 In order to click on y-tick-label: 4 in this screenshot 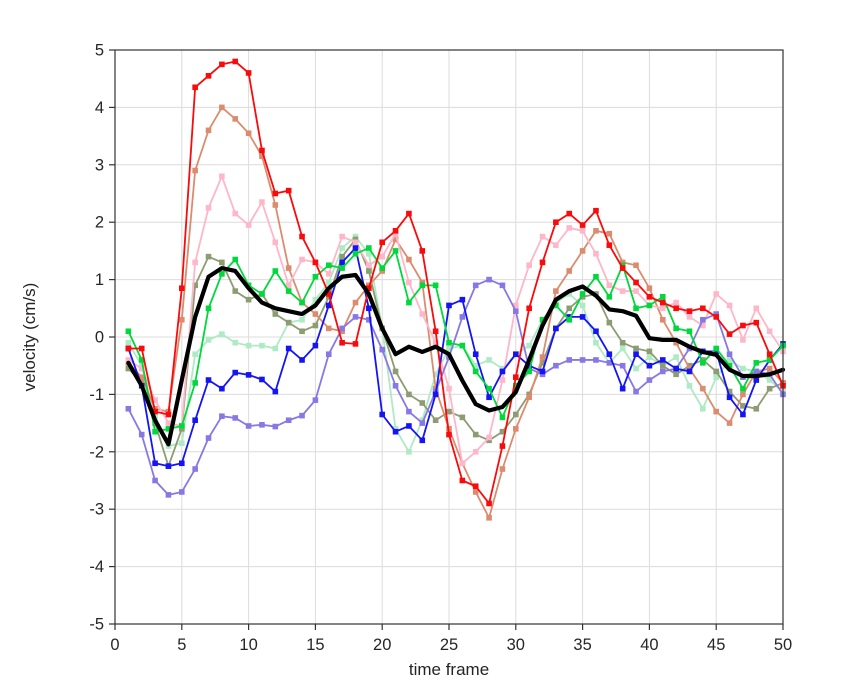, I will do `click(99, 108)`.